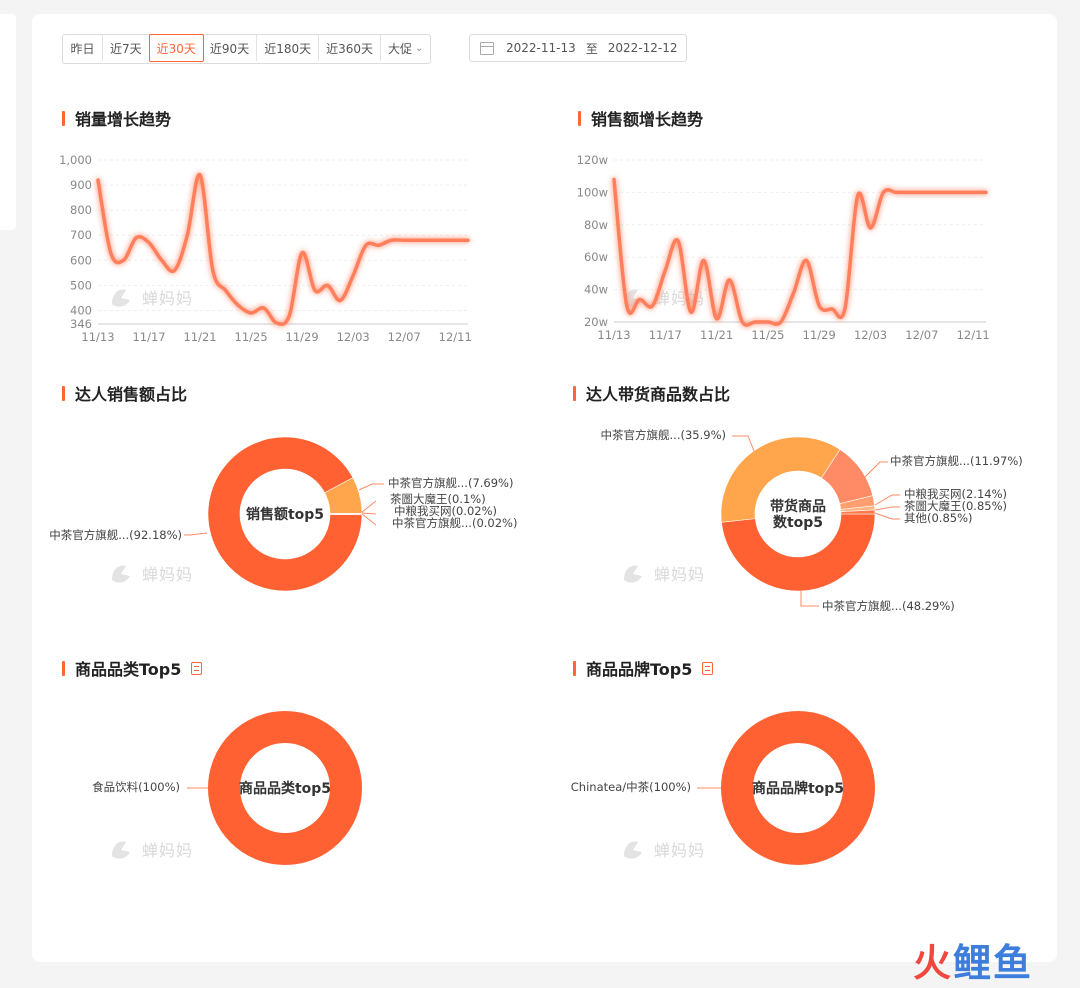 Image resolution: width=1080 pixels, height=988 pixels. Describe the element at coordinates (353, 337) in the screenshot. I see `sales-volume-x-tick-label: 12/03` at that location.